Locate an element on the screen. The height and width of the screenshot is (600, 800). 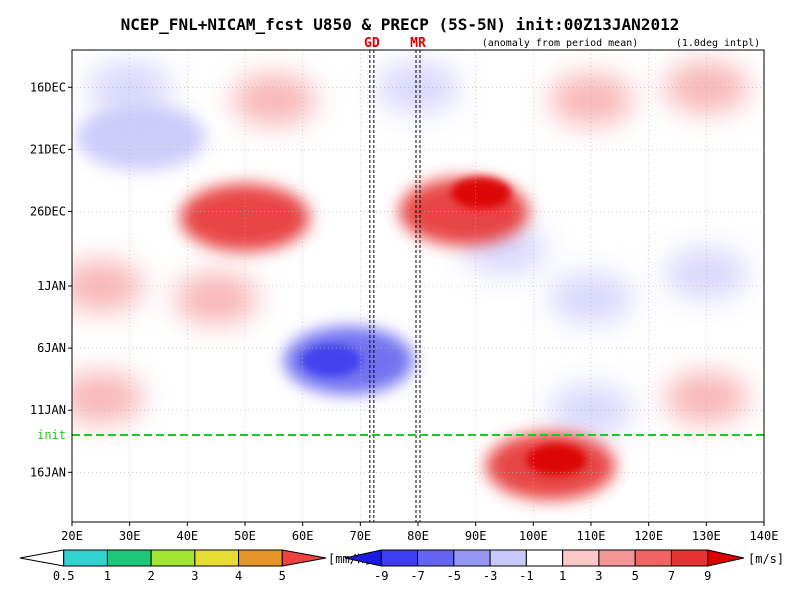
y-tick-label: 6JAN is located at coordinates (51, 348).